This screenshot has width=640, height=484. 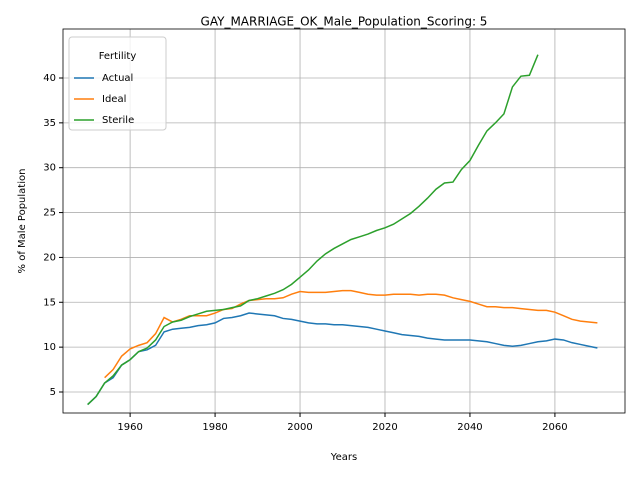 I want to click on legend-label: Sterile, so click(x=118, y=120).